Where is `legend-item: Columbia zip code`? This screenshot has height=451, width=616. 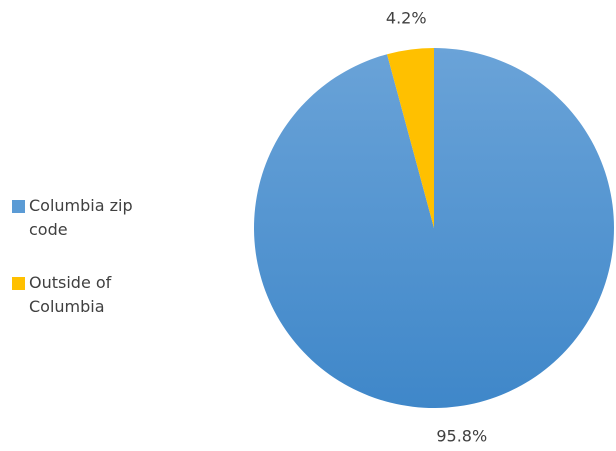 legend-item: Columbia zip code is located at coordinates (112, 218).